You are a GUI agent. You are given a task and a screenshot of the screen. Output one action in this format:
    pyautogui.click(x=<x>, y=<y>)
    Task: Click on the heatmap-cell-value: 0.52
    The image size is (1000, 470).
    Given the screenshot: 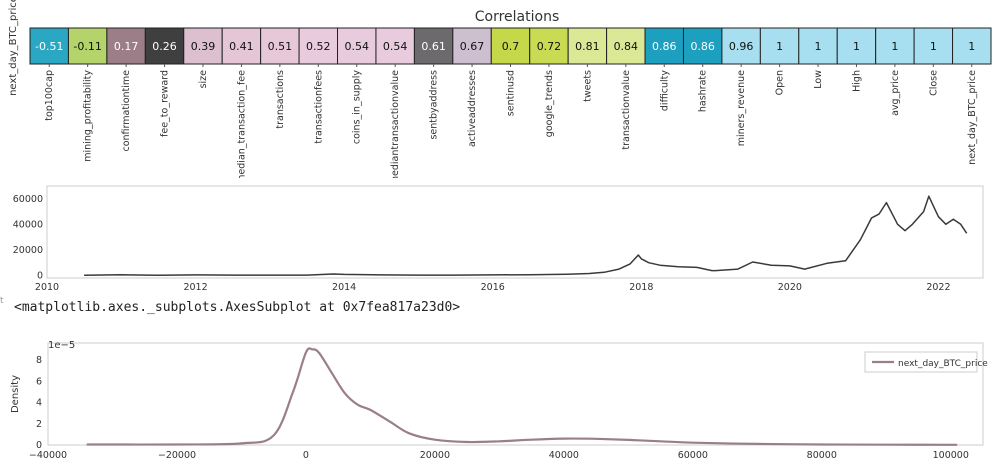 What is the action you would take?
    pyautogui.click(x=318, y=46)
    